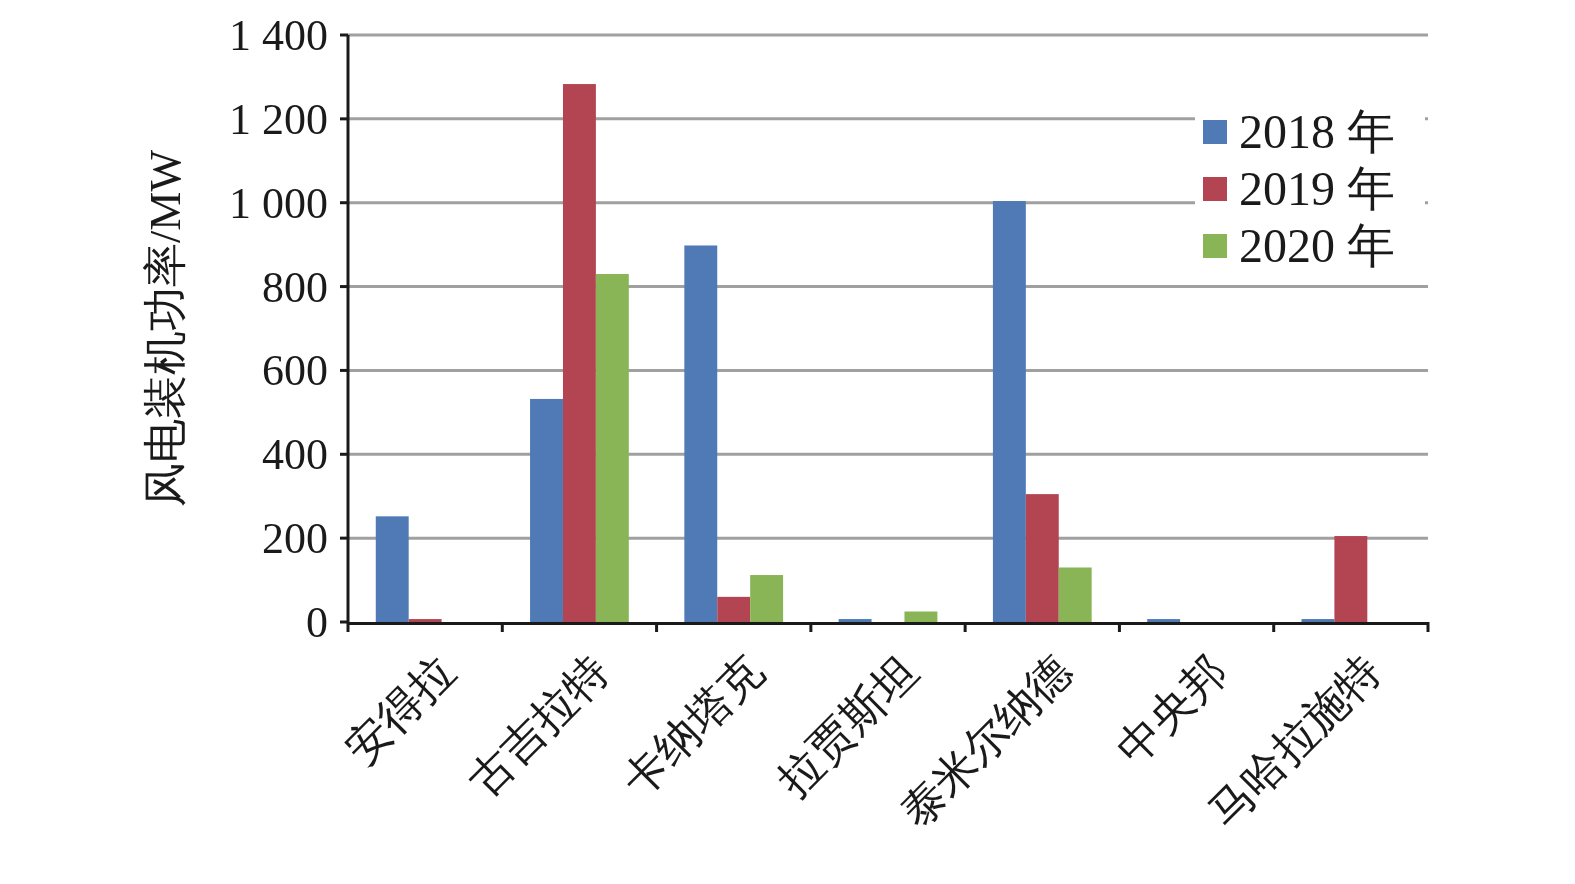  I want to click on y-tick-label: 1 400, so click(278, 35).